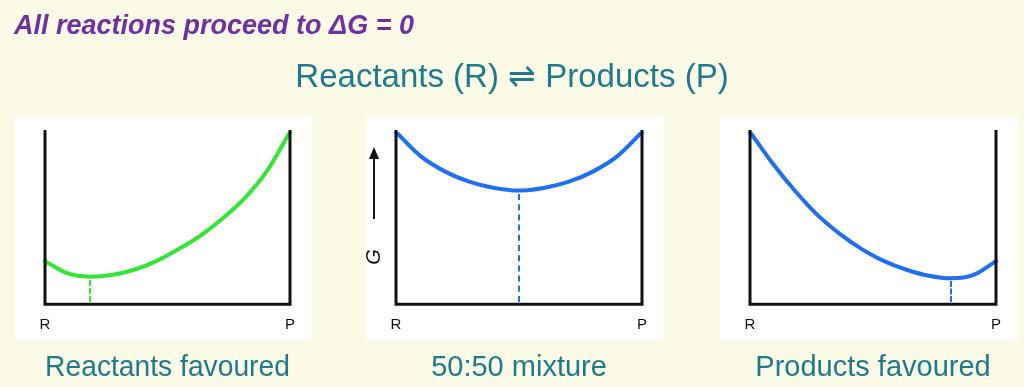 The width and height of the screenshot is (1024, 387). What do you see at coordinates (512, 75) in the screenshot?
I see `text: Reactants (R) ⇌ Products (P)` at bounding box center [512, 75].